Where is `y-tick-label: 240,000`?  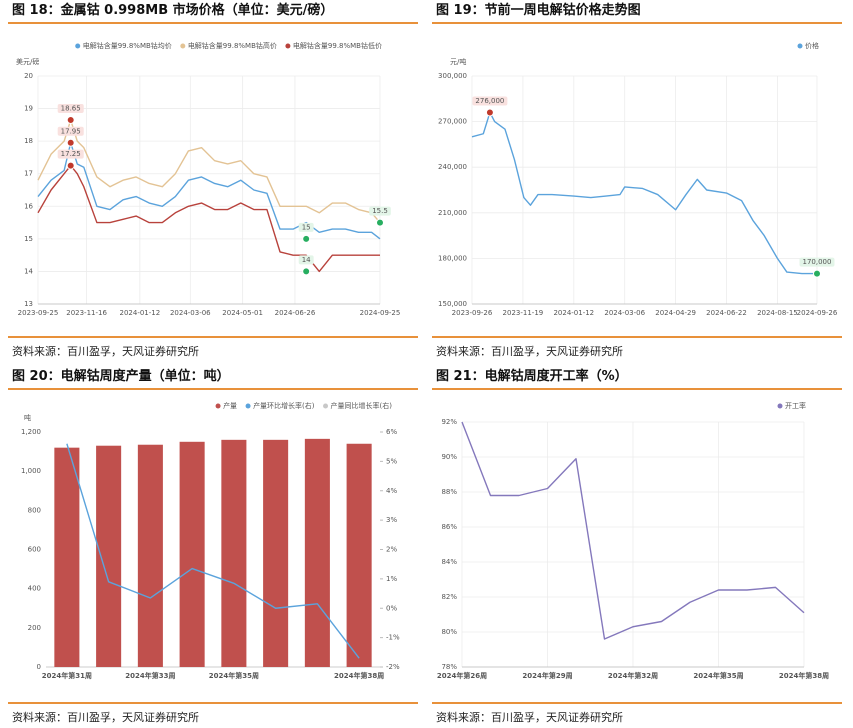
y-tick-label: 240,000 is located at coordinates (452, 167).